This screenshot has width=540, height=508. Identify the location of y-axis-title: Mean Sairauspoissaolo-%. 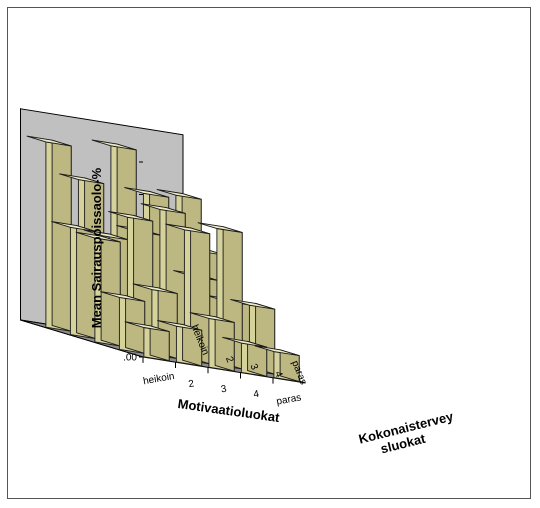
(96, 247).